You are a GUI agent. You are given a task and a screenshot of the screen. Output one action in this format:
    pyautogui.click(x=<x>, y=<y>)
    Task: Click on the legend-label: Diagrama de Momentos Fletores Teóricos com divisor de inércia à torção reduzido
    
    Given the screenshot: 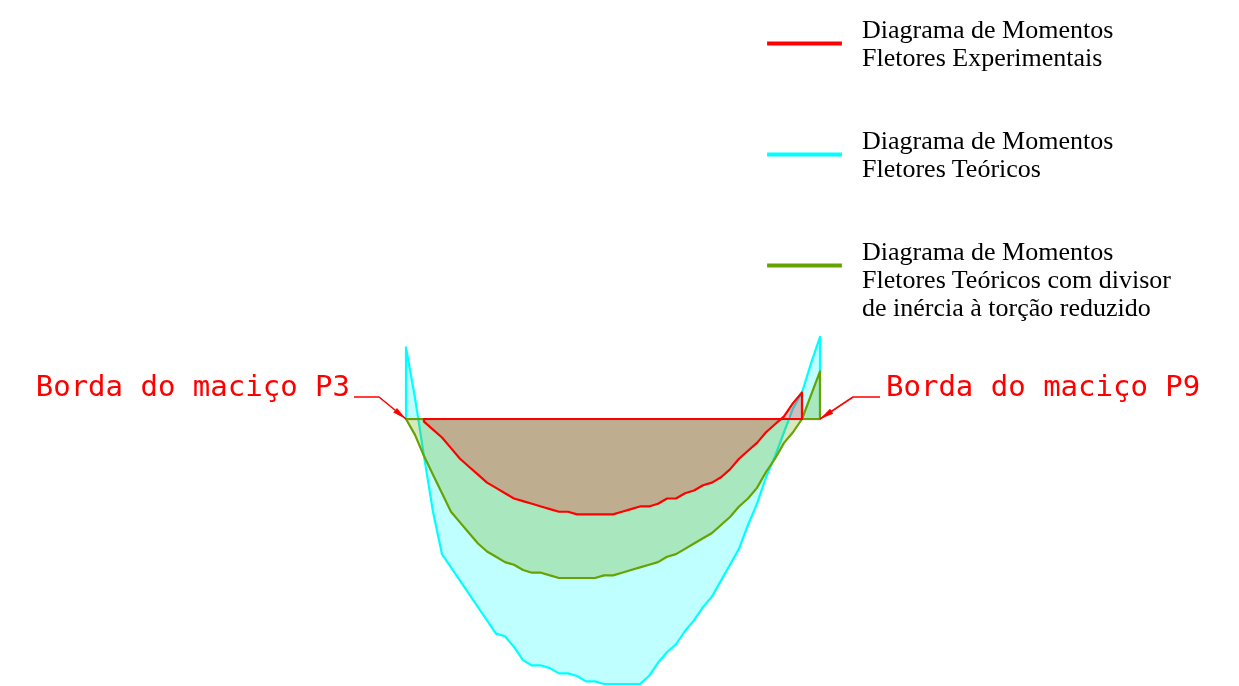 What is the action you would take?
    pyautogui.click(x=1017, y=279)
    